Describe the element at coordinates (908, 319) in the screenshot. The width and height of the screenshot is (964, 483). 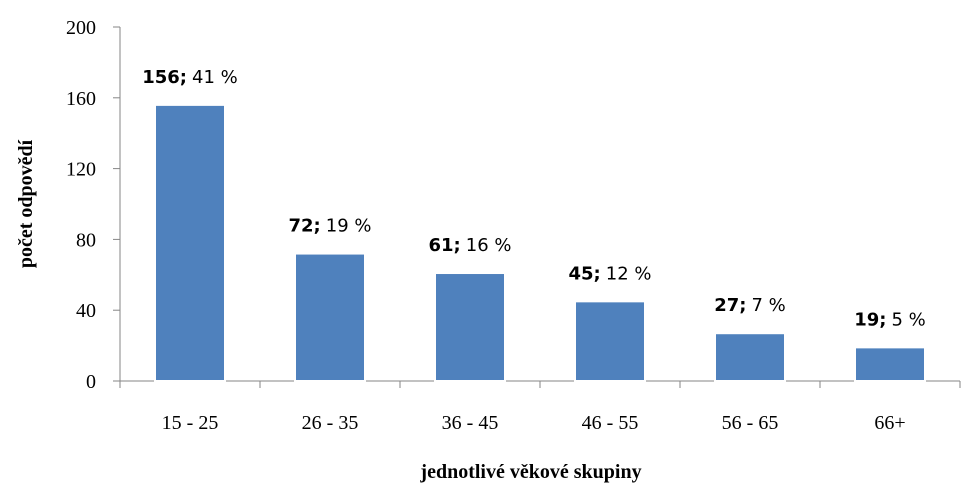
I see `data-label-percent: 5 %` at that location.